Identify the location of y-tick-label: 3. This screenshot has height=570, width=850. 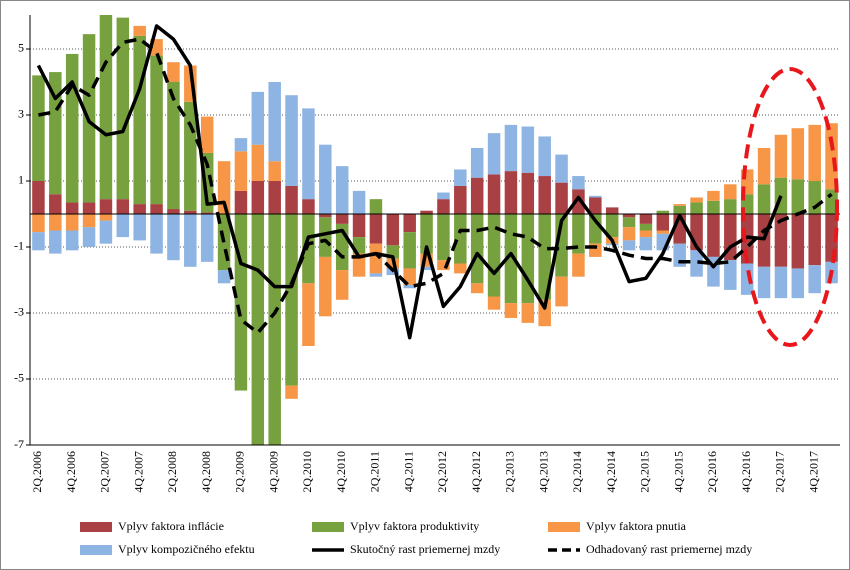
(21, 114).